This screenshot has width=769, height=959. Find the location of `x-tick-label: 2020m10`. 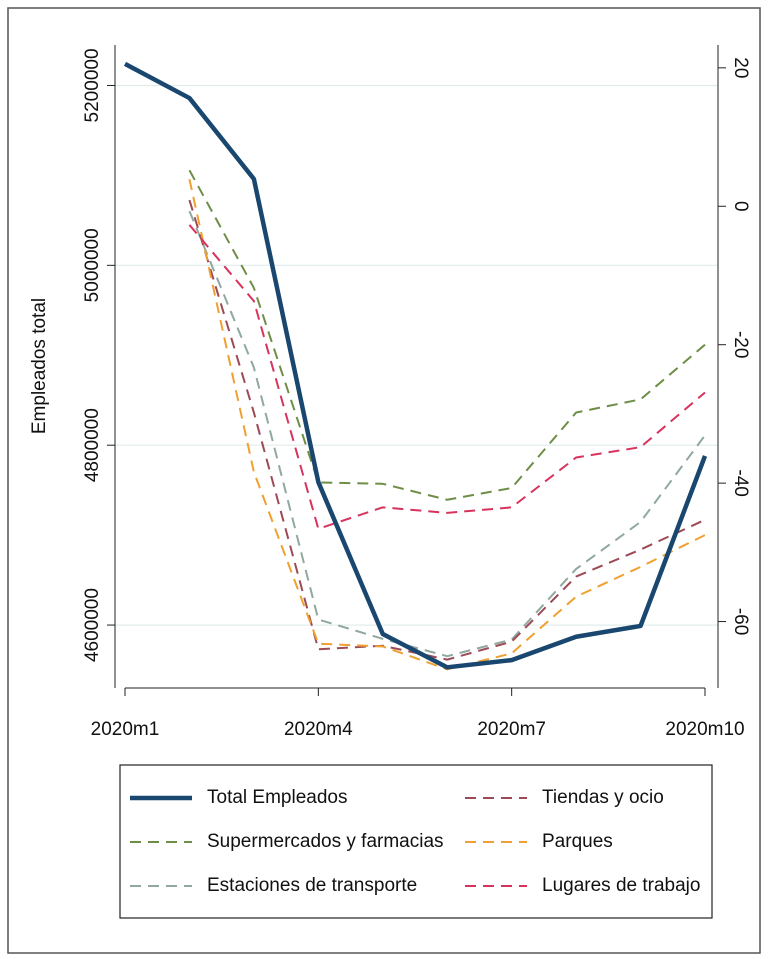

x-tick-label: 2020m10 is located at coordinates (704, 729).